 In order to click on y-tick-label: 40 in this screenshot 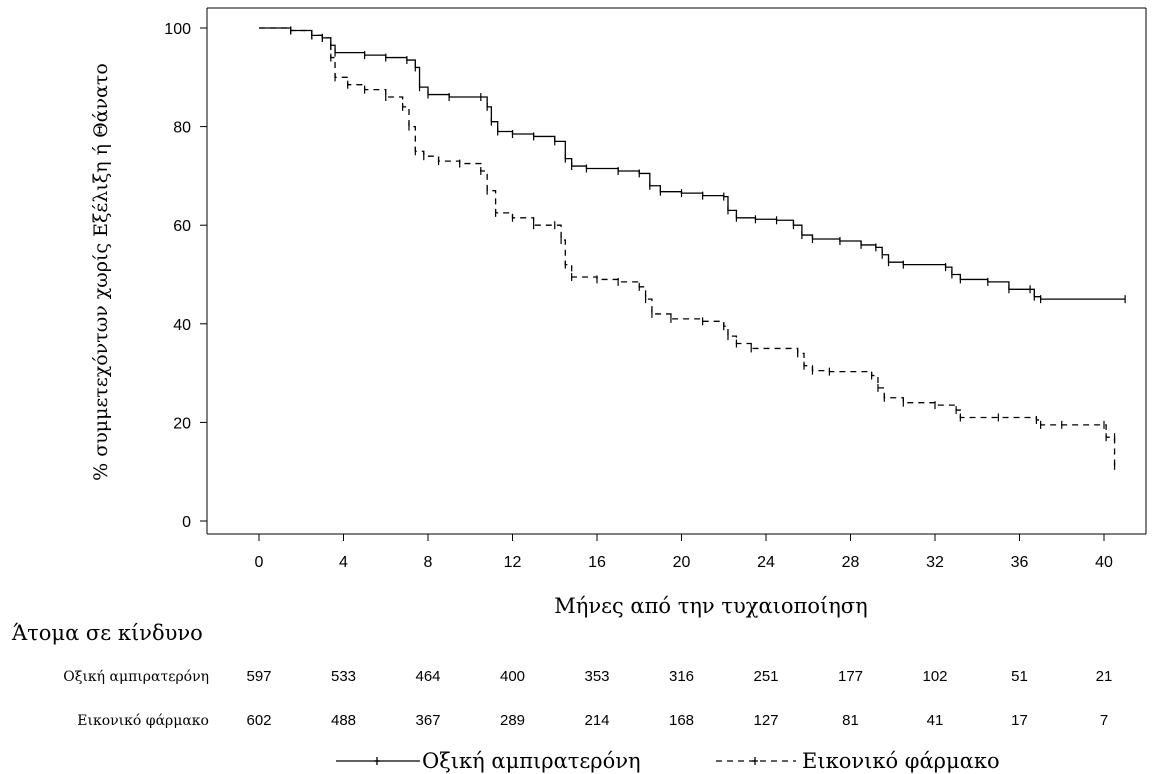, I will do `click(182, 325)`.